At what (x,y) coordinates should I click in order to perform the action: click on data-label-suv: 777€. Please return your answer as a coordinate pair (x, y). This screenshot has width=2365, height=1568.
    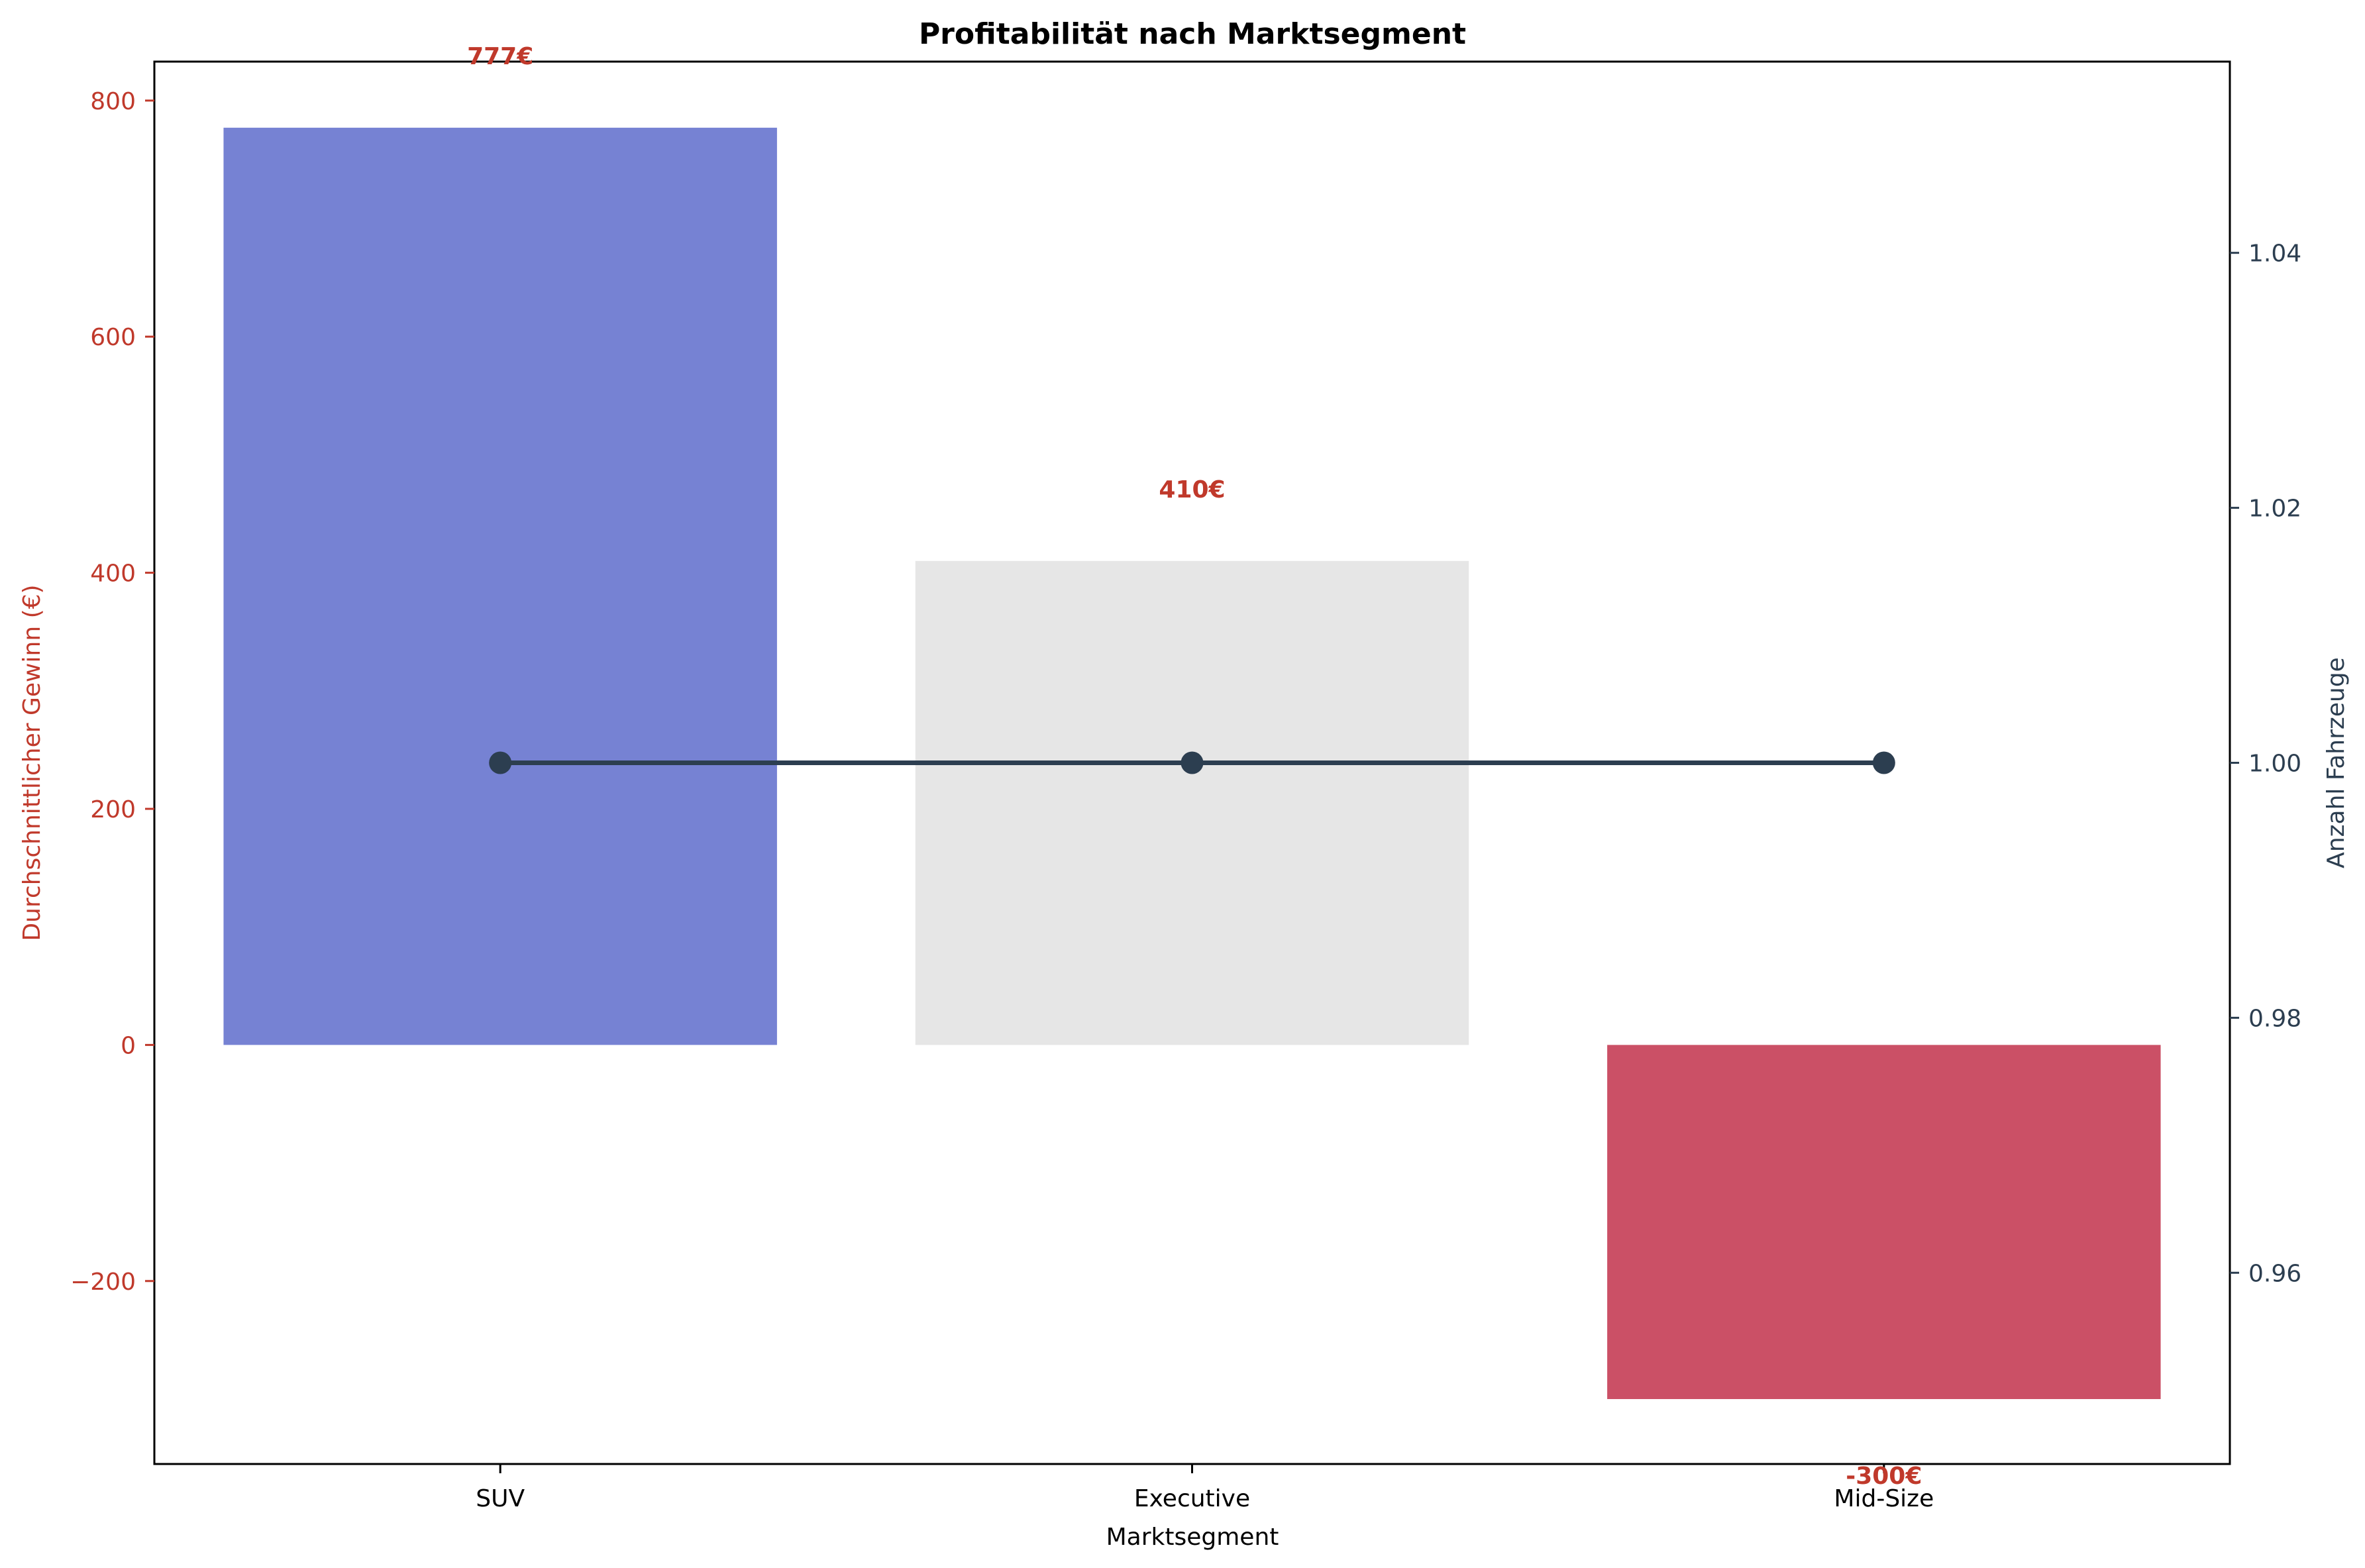
    Looking at the image, I should click on (500, 56).